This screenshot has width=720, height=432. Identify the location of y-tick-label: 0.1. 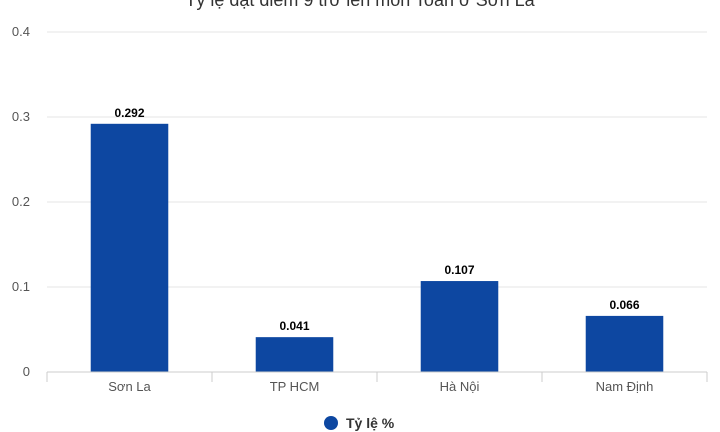
(21, 286).